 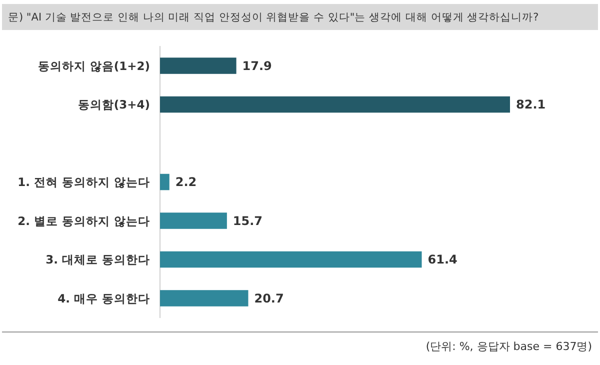 I want to click on y-tick-label: 2. 별로 동의하지 않는다, so click(x=84, y=221).